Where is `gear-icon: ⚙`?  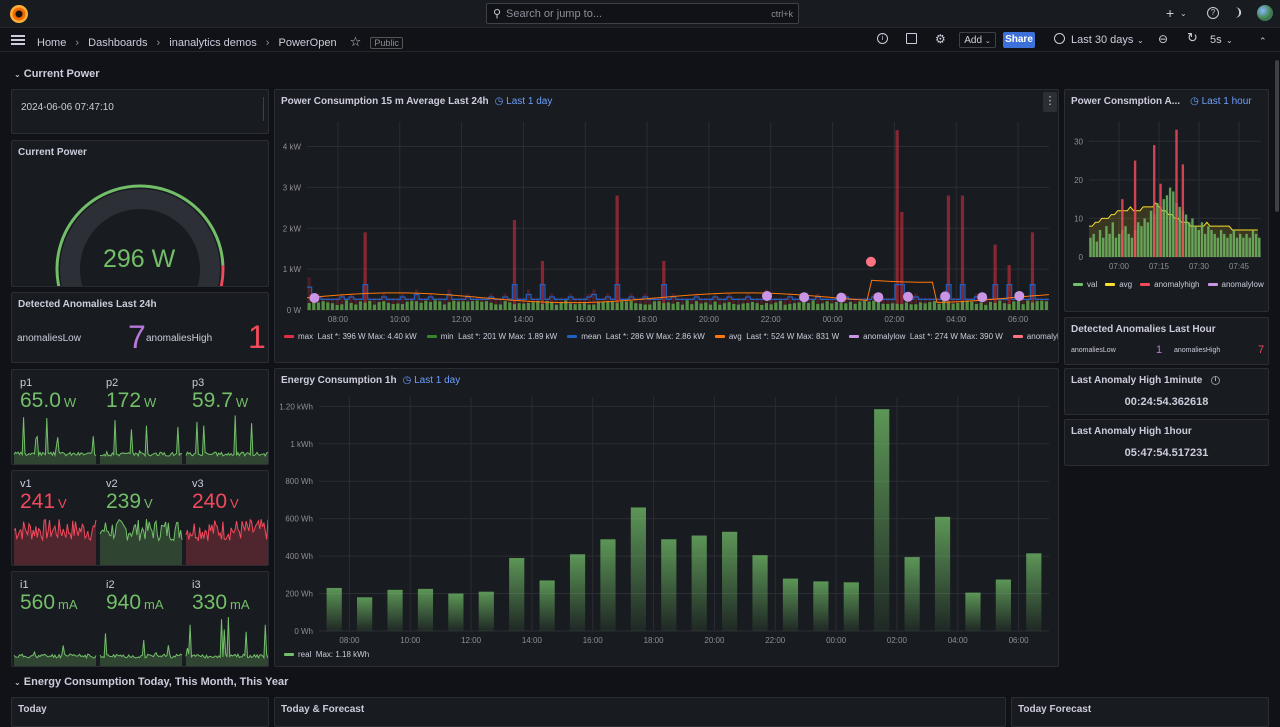
gear-icon: ⚙ is located at coordinates (940, 39).